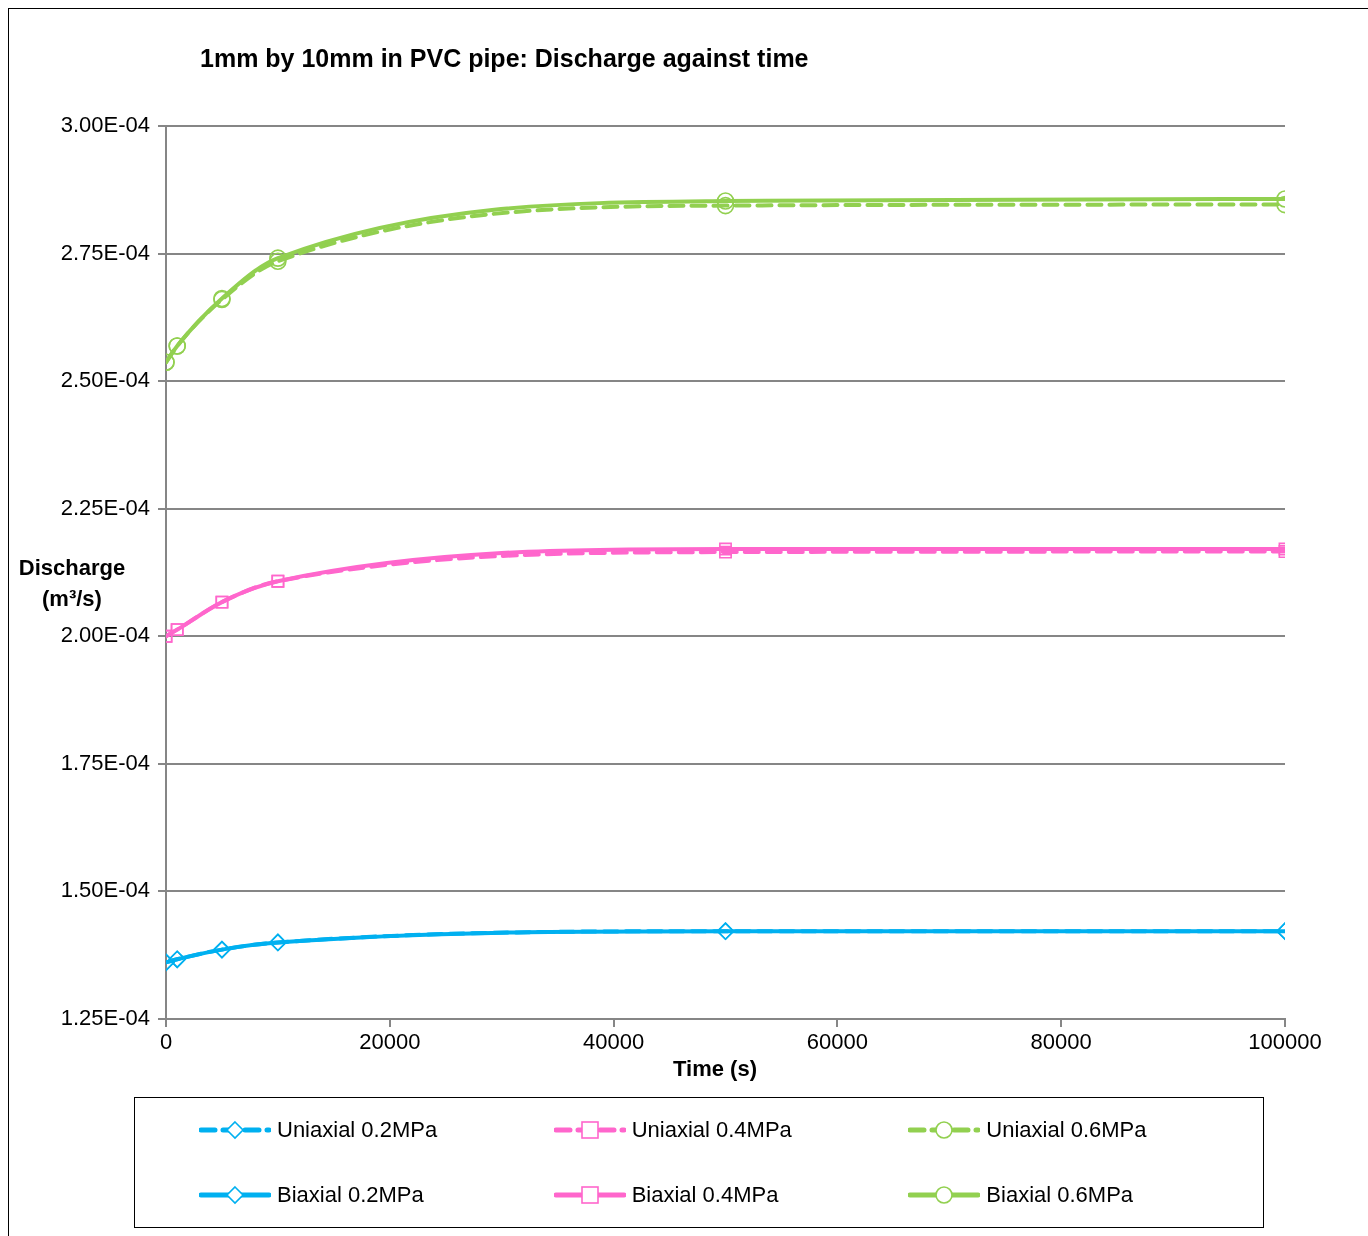 The image size is (1368, 1236). Describe the element at coordinates (705, 1194) in the screenshot. I see `legend-label: Biaxial 0.4MPa` at that location.